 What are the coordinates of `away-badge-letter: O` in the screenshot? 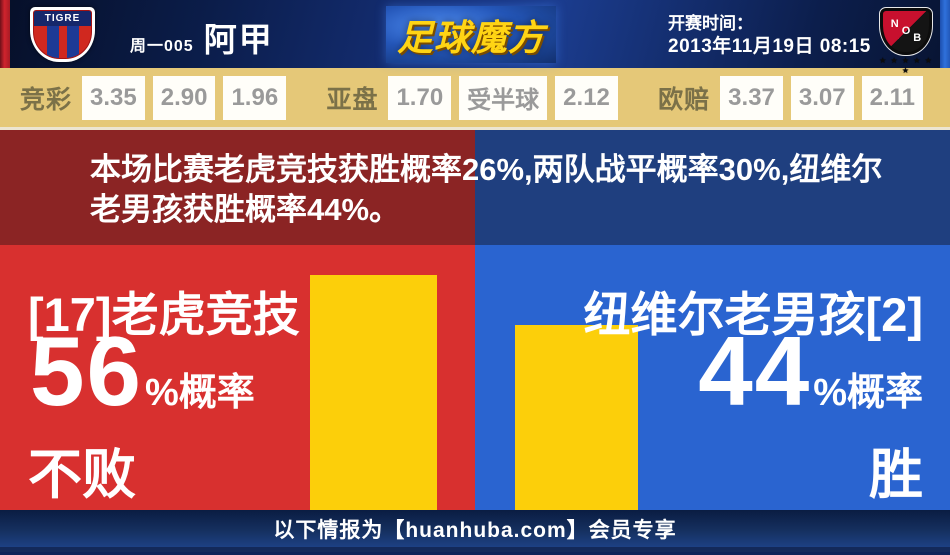 It's located at (906, 31).